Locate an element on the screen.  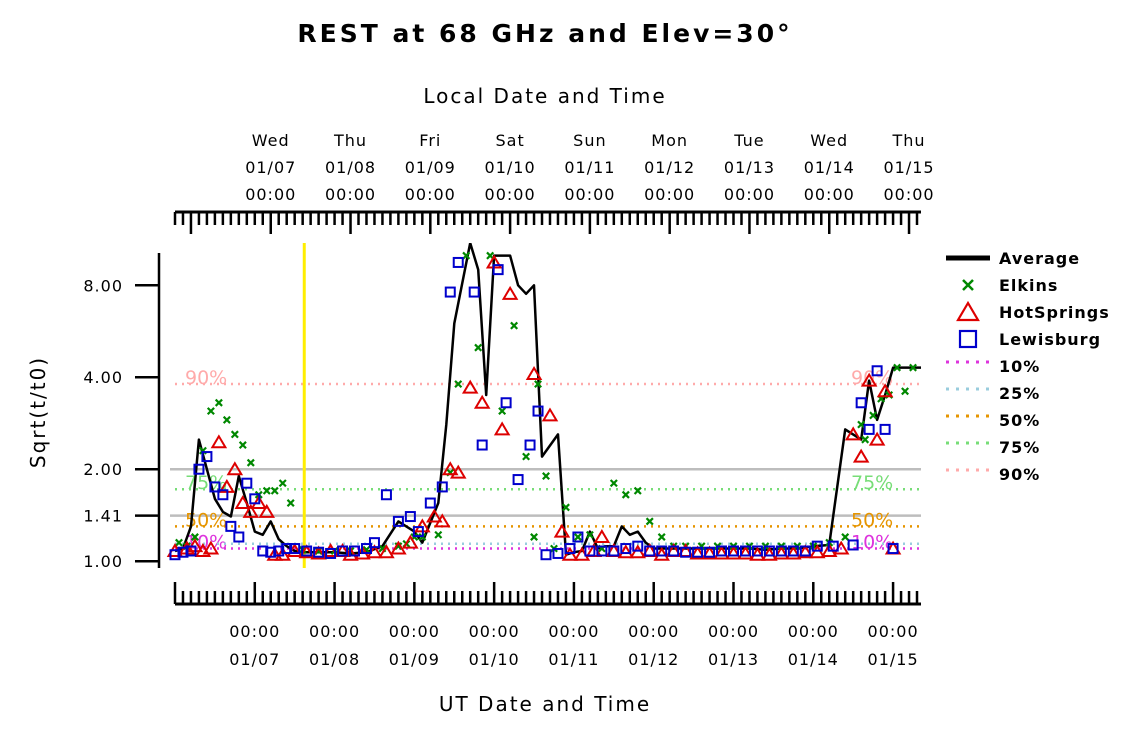
percentile-label-right: 10% is located at coordinates (872, 543).